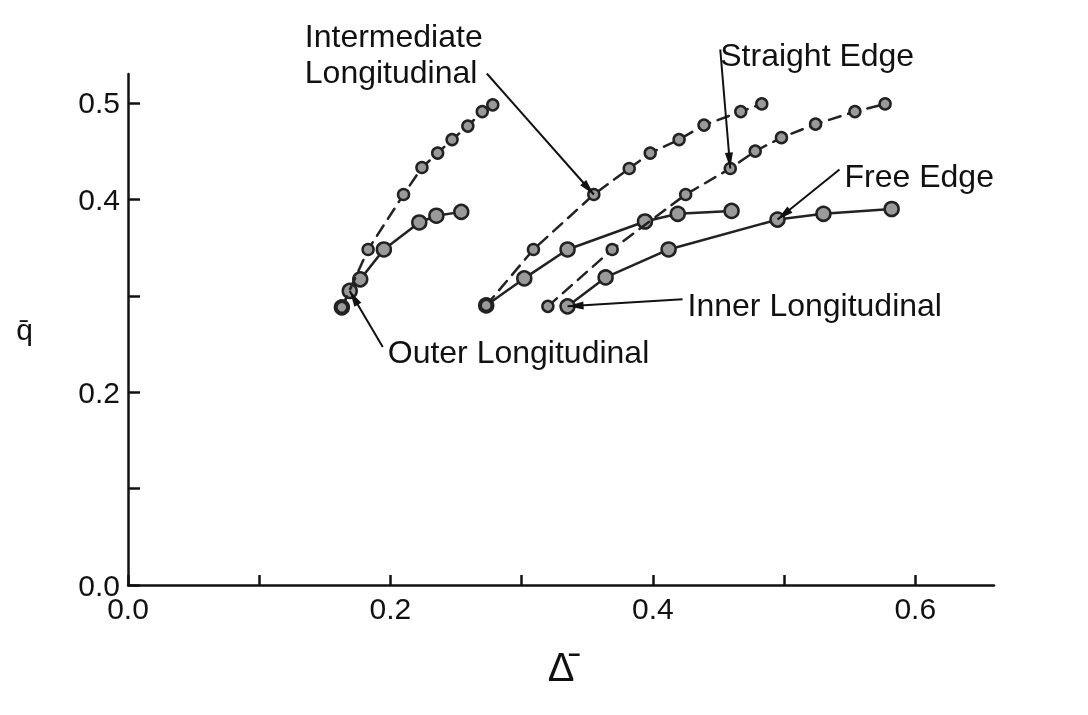  What do you see at coordinates (99, 392) in the screenshot?
I see `y-tick-label: 0.2` at bounding box center [99, 392].